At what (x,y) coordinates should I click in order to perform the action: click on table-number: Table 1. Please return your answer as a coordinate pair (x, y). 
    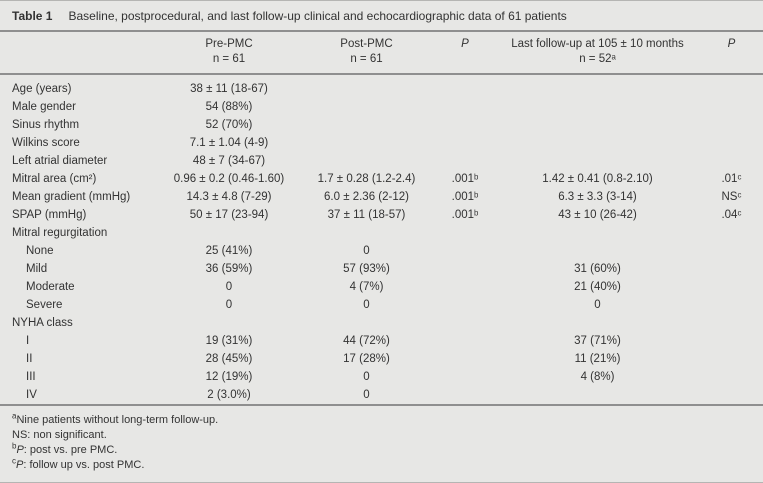
    Looking at the image, I should click on (32, 16).